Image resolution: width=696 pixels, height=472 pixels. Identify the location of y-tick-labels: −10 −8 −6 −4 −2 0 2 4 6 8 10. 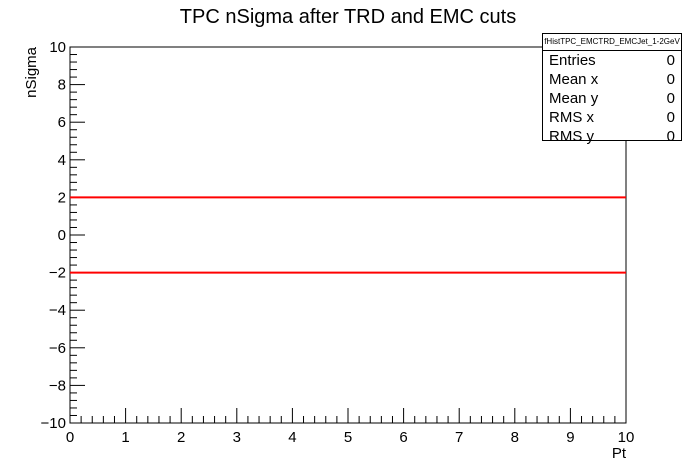
(53, 235).